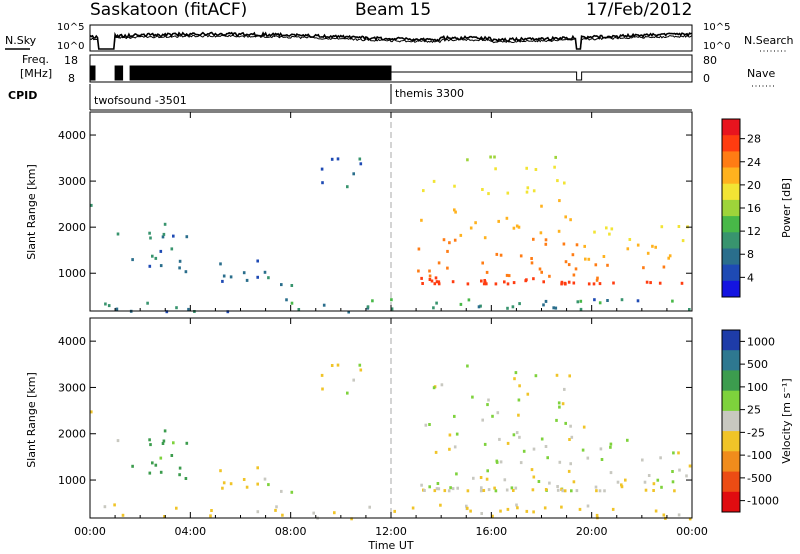 The height and width of the screenshot is (554, 800). What do you see at coordinates (391, 42) in the screenshot?
I see `nsearch-trace` at bounding box center [391, 42].